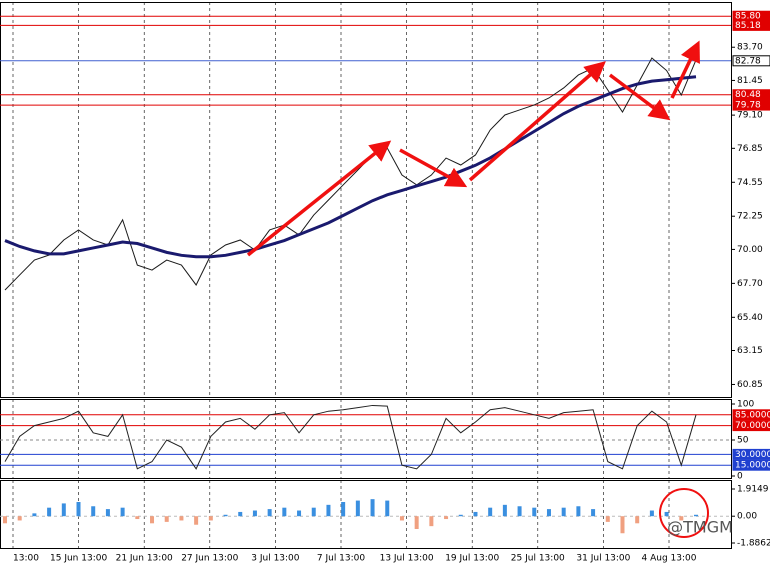 Image resolution: width=770 pixels, height=565 pixels. I want to click on level-label: 85.80, so click(748, 17).